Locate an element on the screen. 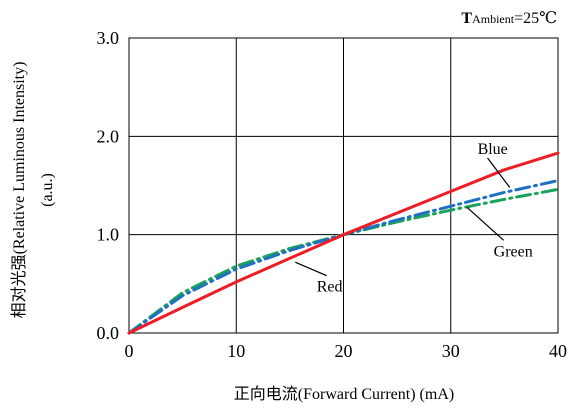 The height and width of the screenshot is (408, 578). x-tick-label-2: 20 is located at coordinates (344, 351).